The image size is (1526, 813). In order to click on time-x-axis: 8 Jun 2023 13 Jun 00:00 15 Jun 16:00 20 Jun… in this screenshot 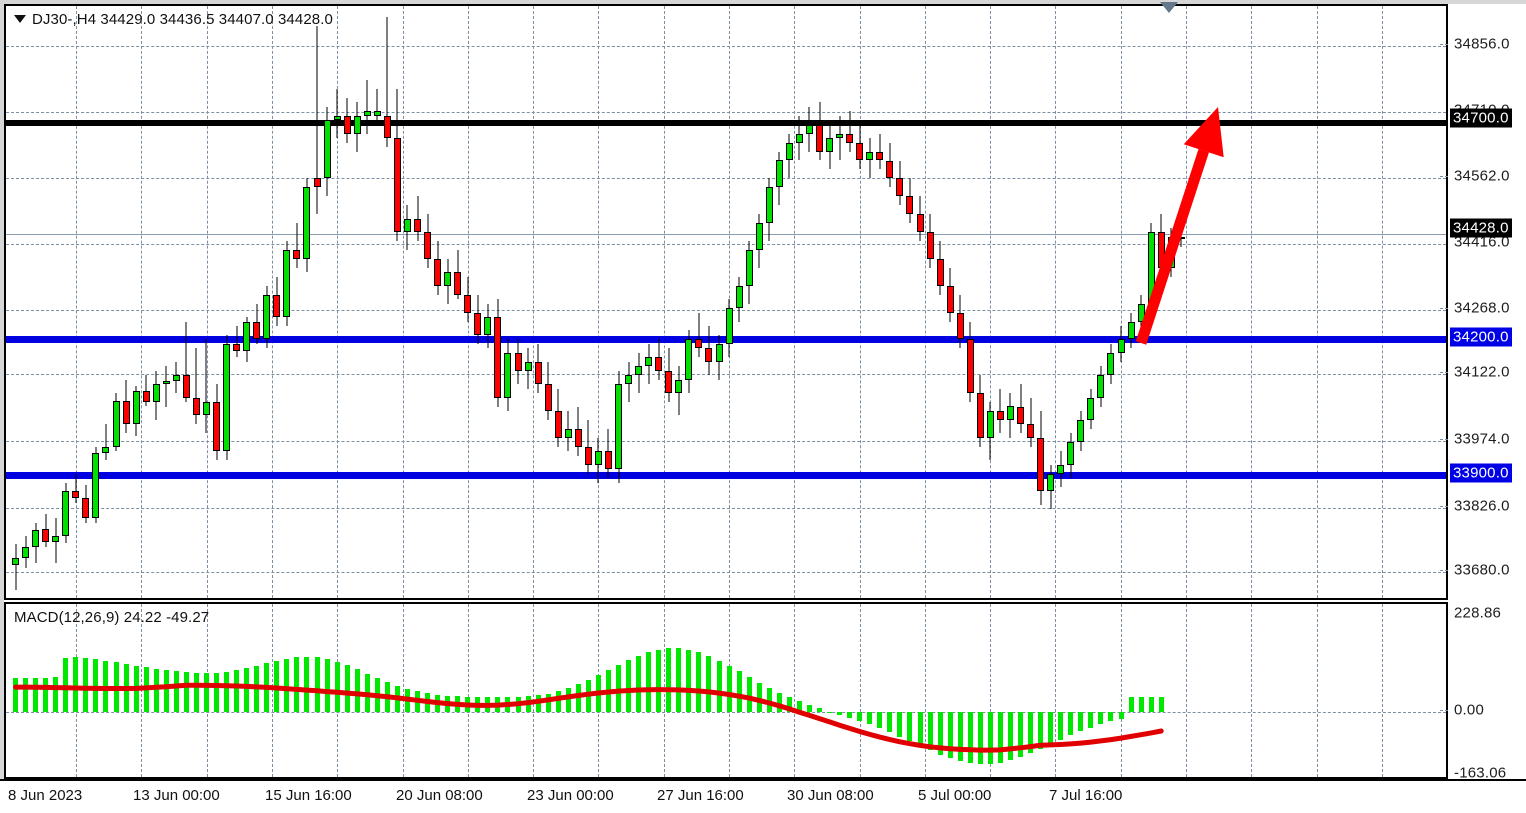, I will do `click(763, 796)`.